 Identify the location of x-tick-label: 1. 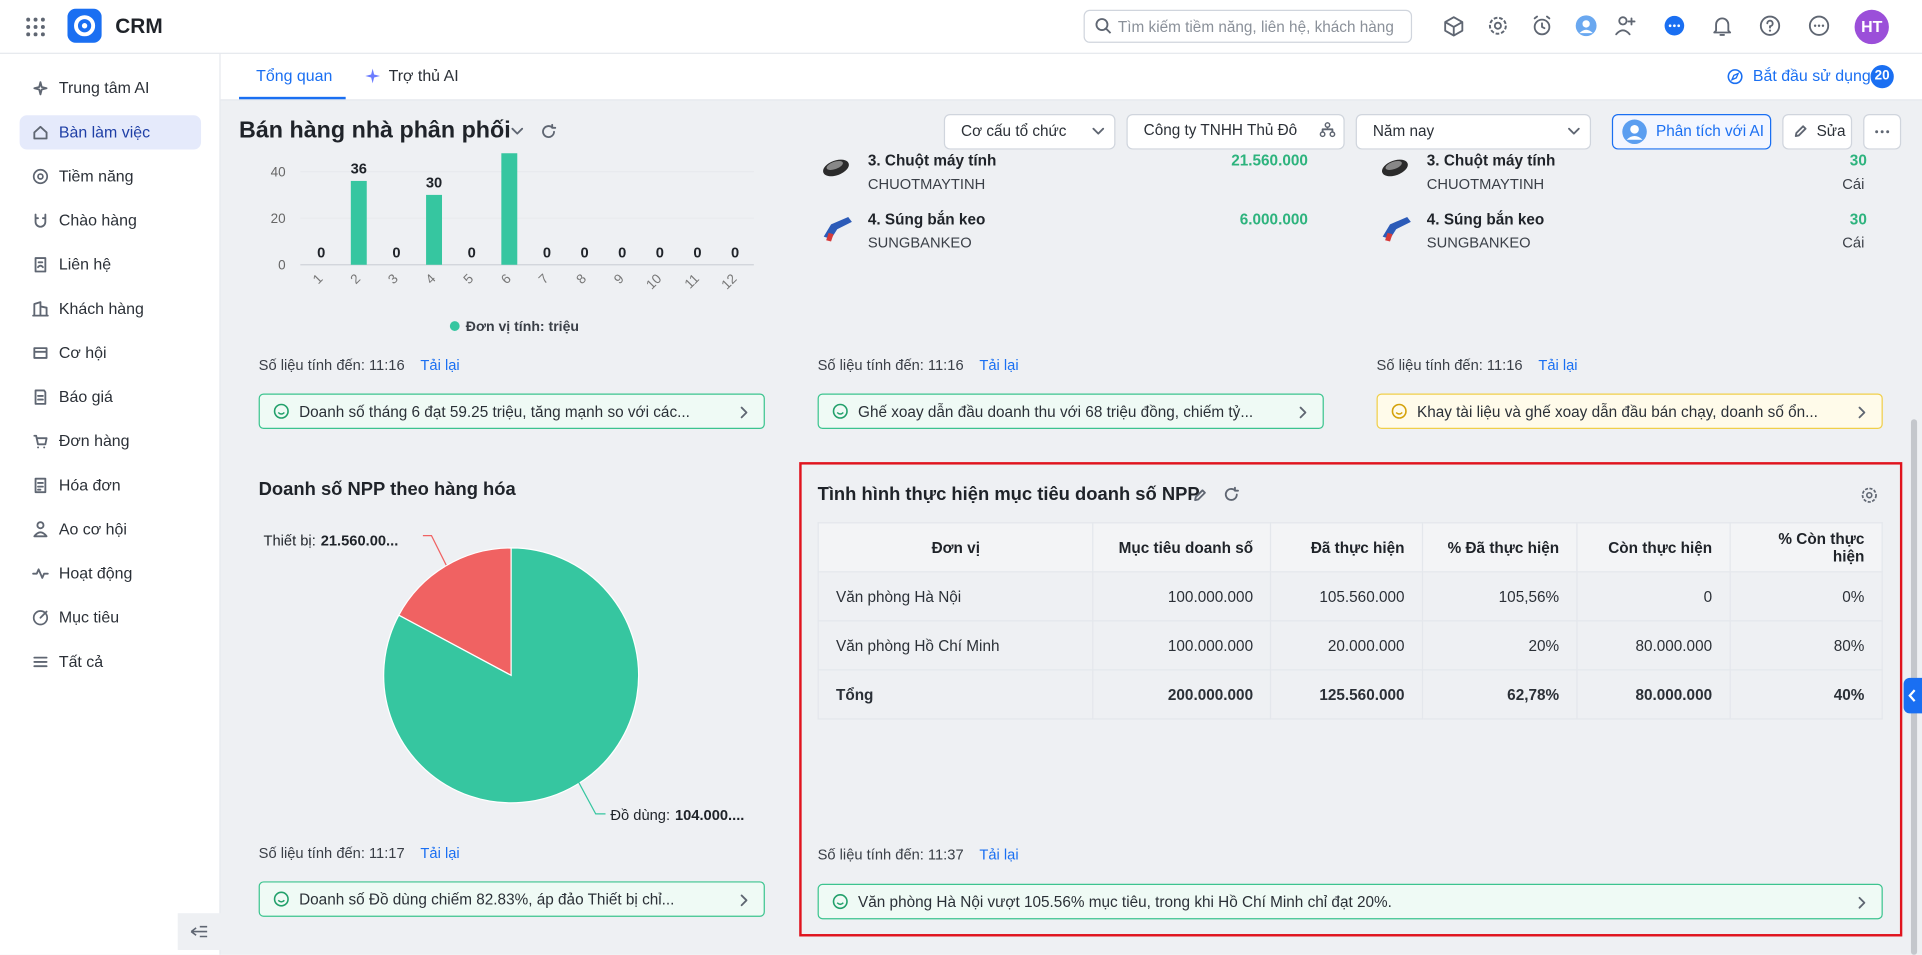
(318, 279).